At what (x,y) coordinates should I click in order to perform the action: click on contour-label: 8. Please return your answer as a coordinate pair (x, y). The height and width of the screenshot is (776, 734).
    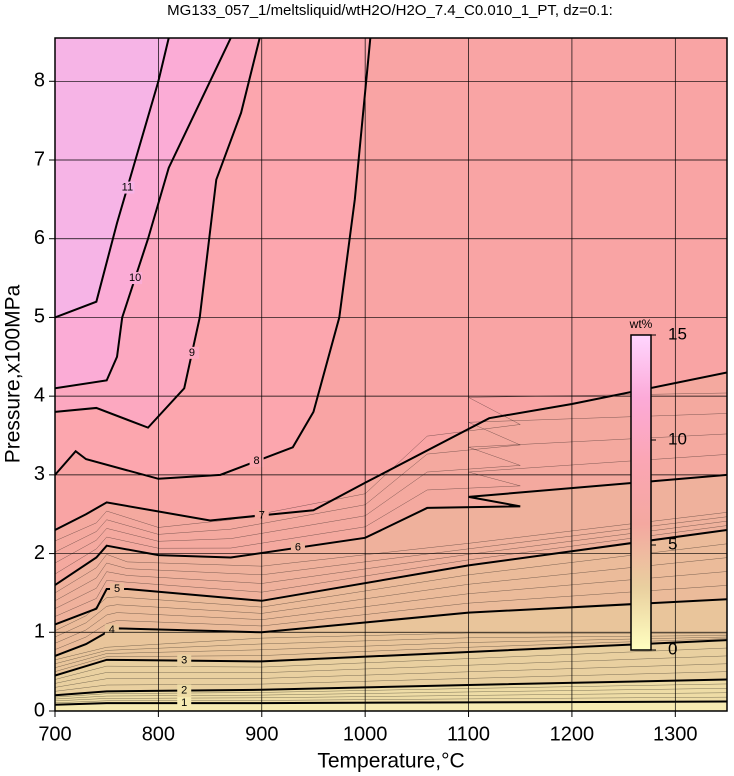
    Looking at the image, I should click on (257, 461).